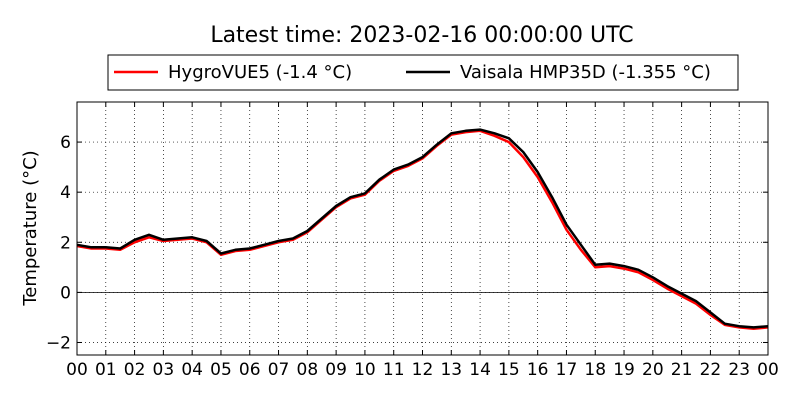  I want to click on chart-title: Latest time: 2023-02-16 00:00:00 UTC, so click(421, 35).